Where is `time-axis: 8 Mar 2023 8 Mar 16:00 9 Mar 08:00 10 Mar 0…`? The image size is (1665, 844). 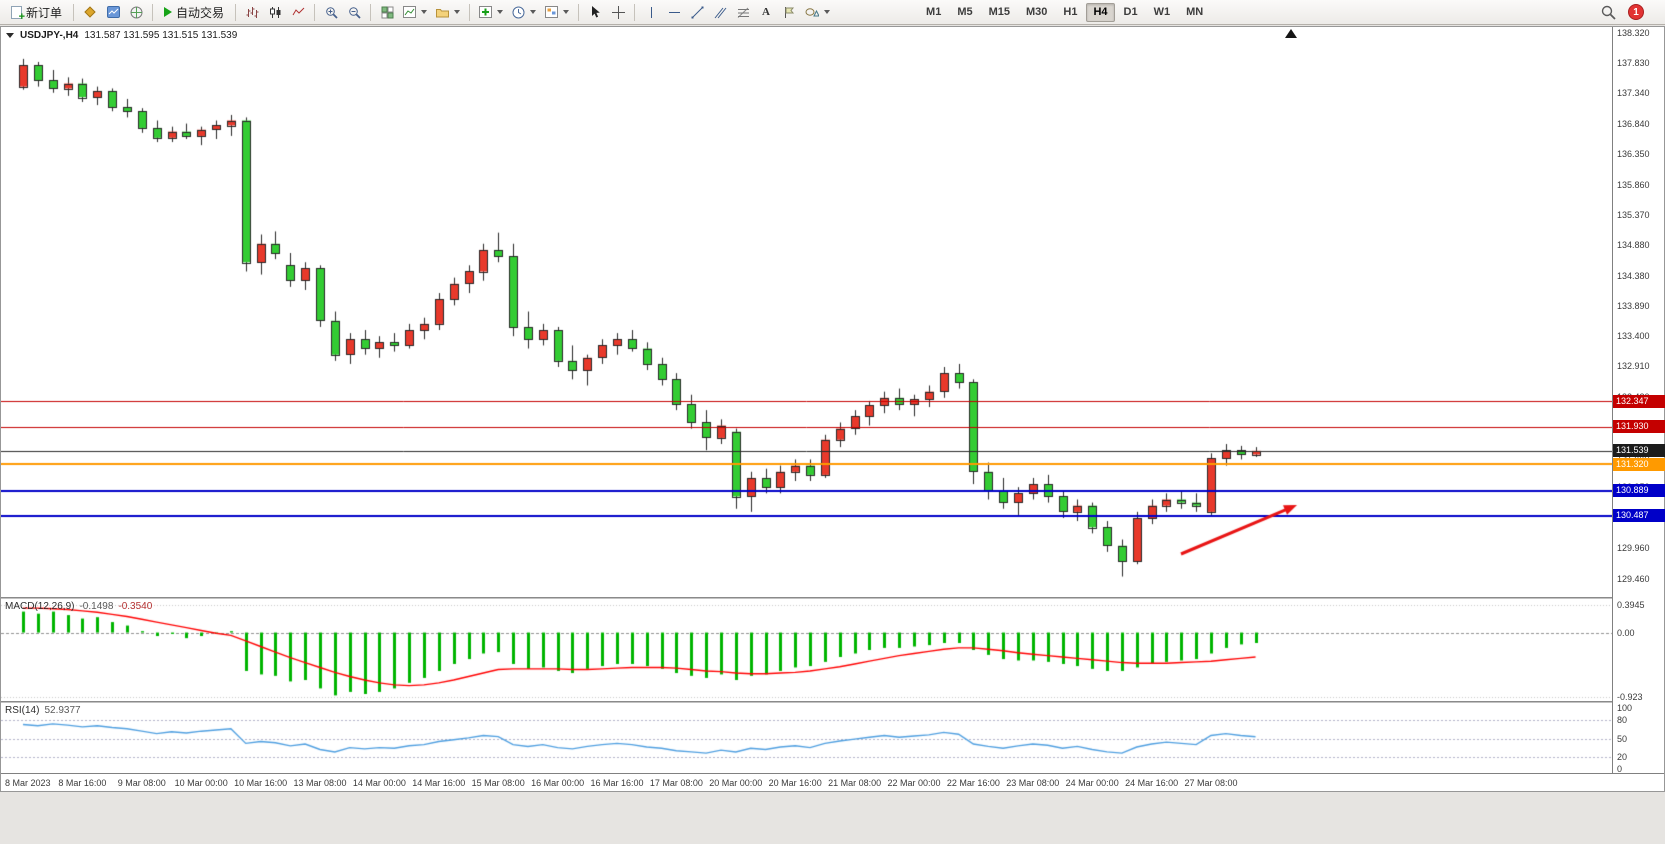 time-axis: 8 Mar 2023 8 Mar 16:00 9 Mar 08:00 10 Mar 0… is located at coordinates (832, 782).